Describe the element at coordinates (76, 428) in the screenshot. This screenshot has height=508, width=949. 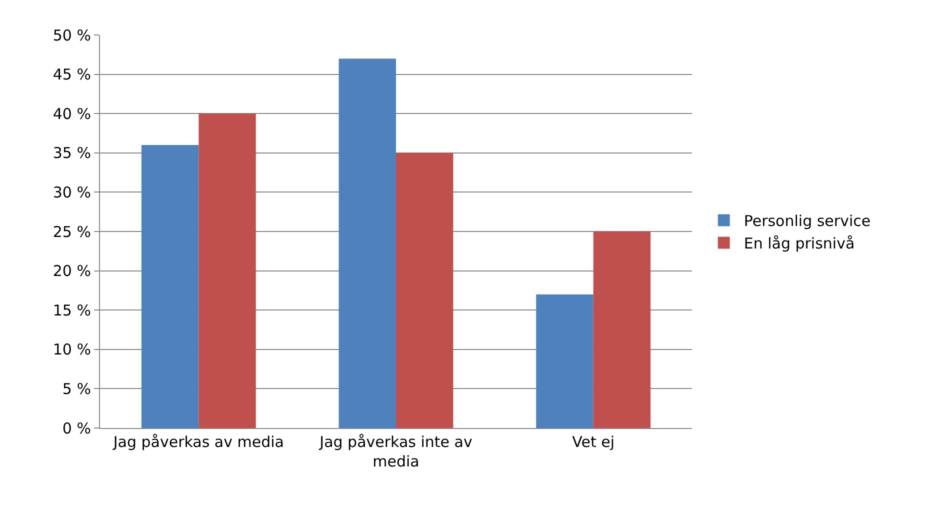
I see `y-tick-label: 0 %` at that location.